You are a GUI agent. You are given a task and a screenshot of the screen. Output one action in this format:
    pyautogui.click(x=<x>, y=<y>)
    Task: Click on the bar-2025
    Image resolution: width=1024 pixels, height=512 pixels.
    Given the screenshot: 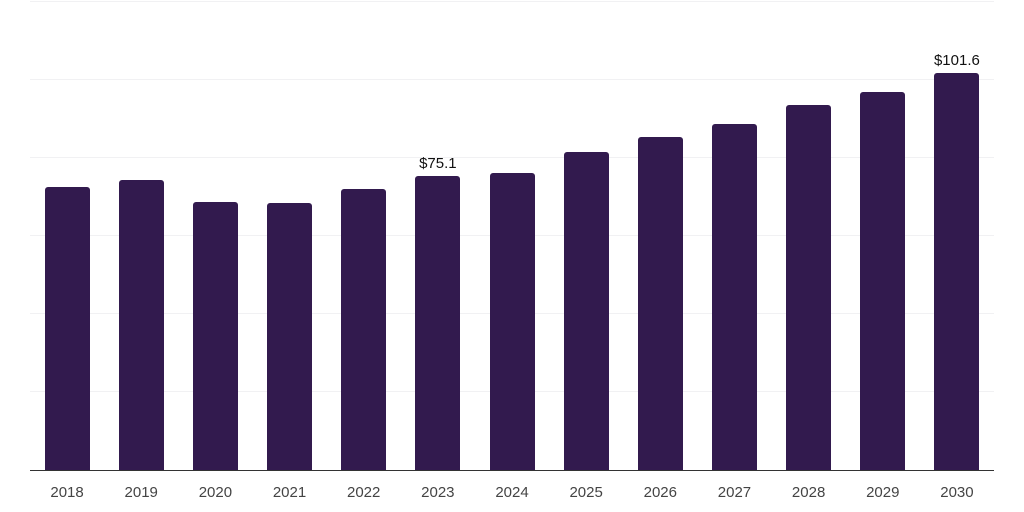 What is the action you would take?
    pyautogui.click(x=586, y=310)
    